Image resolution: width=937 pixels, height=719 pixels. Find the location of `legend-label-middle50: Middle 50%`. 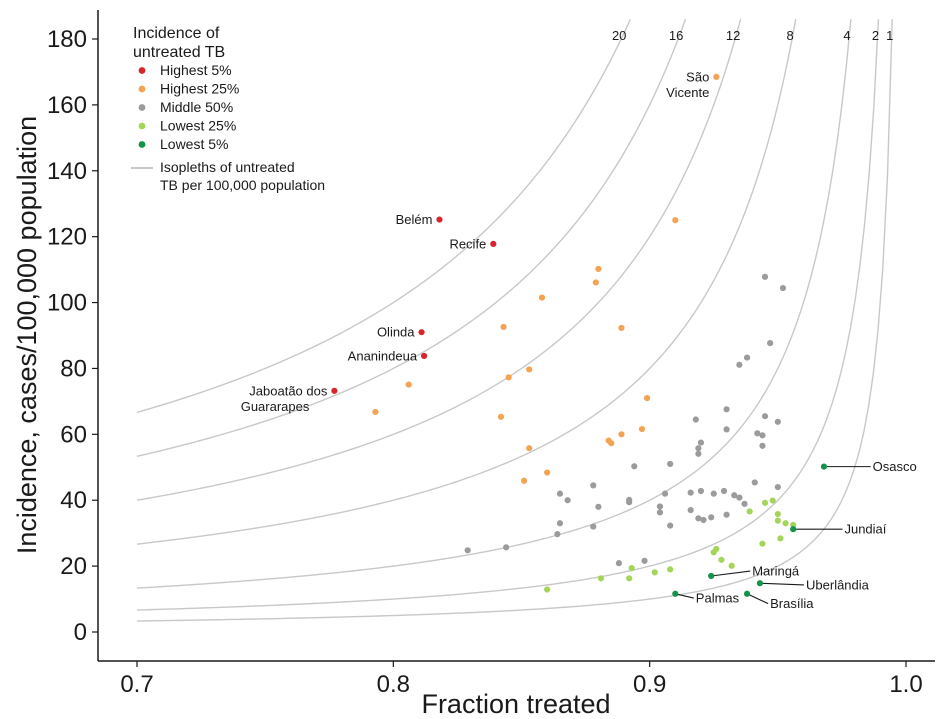

legend-label-middle50: Middle 50% is located at coordinates (196, 107).